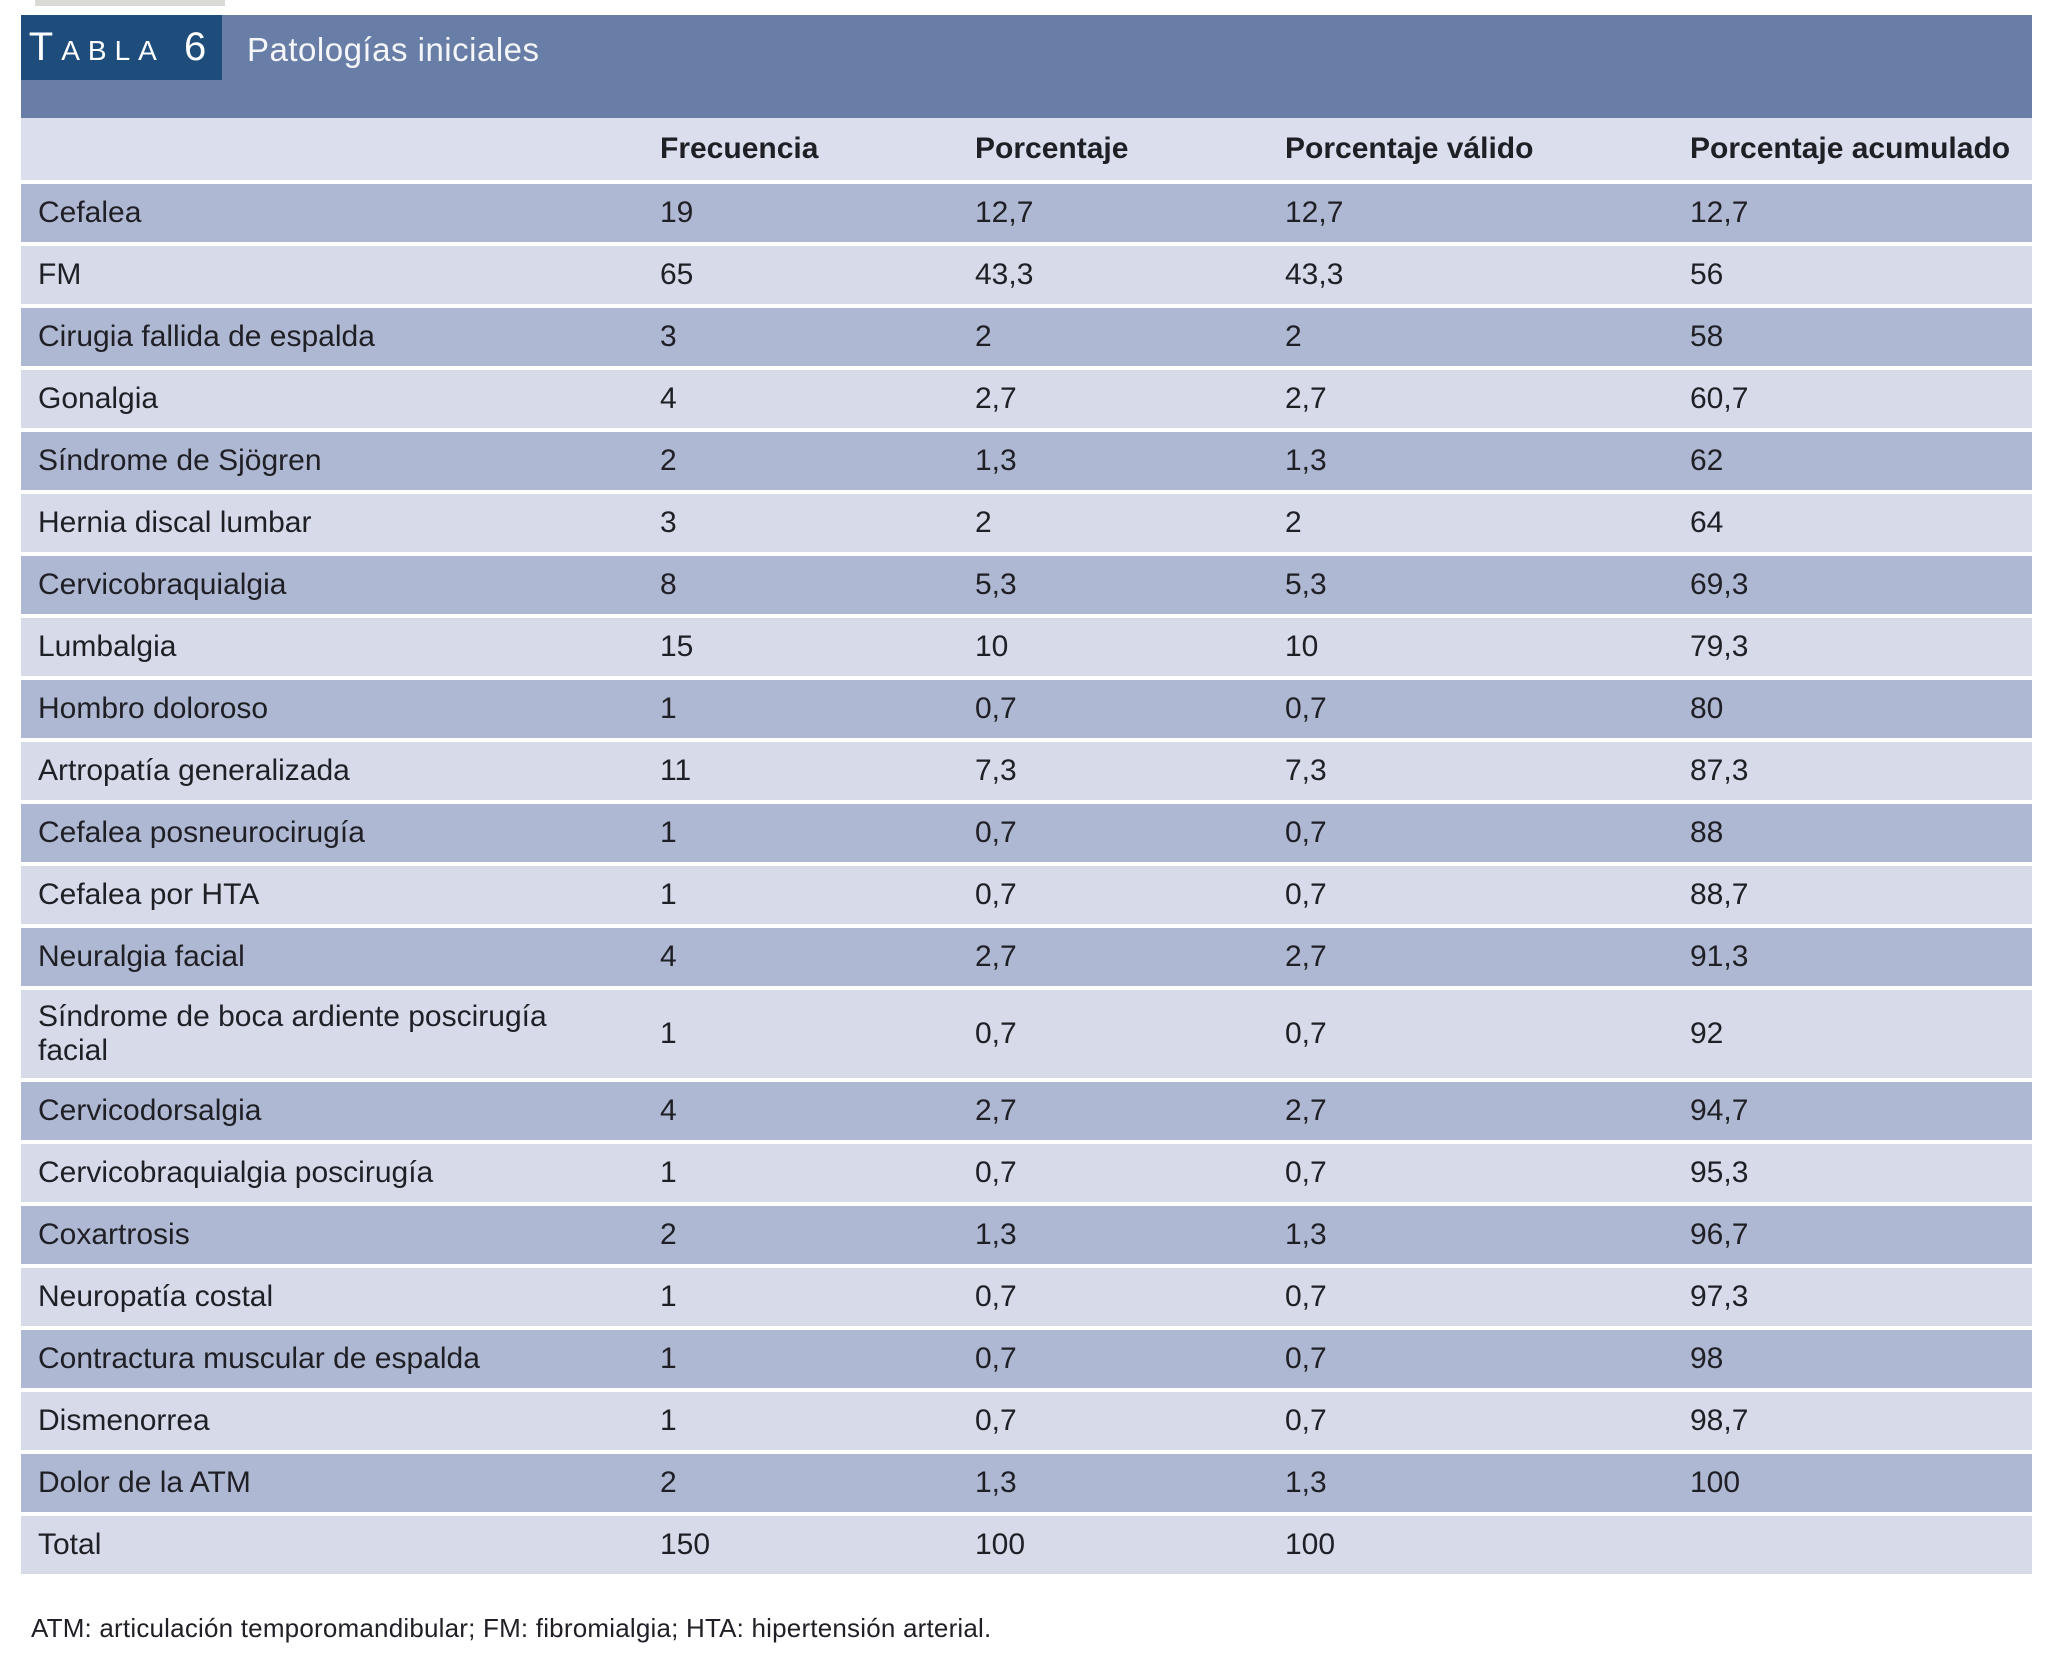  Describe the element at coordinates (1487, 149) in the screenshot. I see `column-header: Porcentaje válido` at that location.